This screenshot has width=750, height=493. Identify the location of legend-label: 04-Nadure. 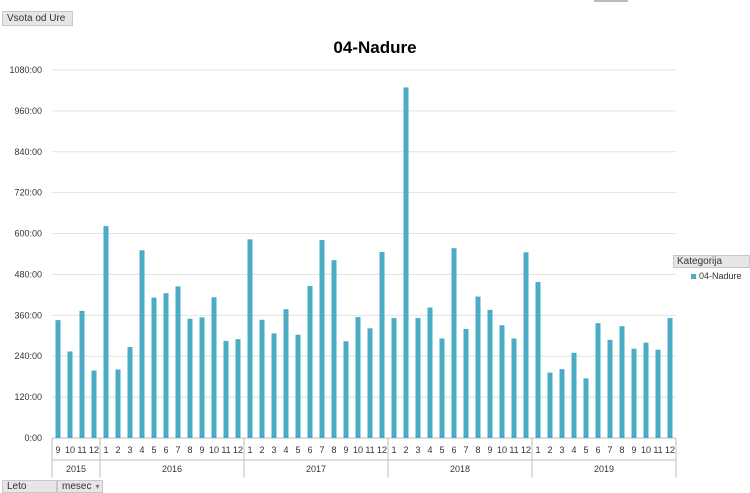
(720, 276).